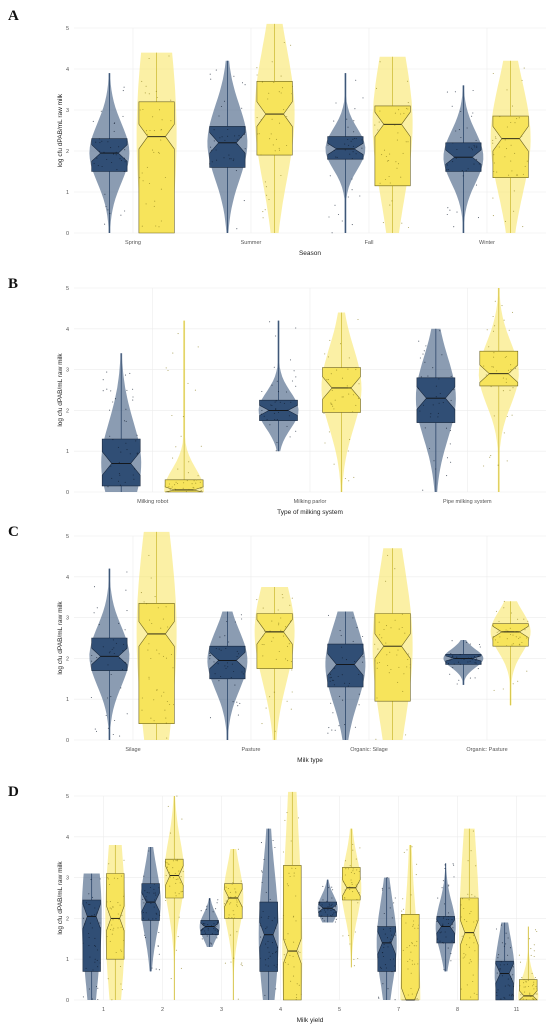 This screenshot has width=550, height=1032. What do you see at coordinates (67, 111) in the screenshot?
I see `y-tick-label: 3` at bounding box center [67, 111].